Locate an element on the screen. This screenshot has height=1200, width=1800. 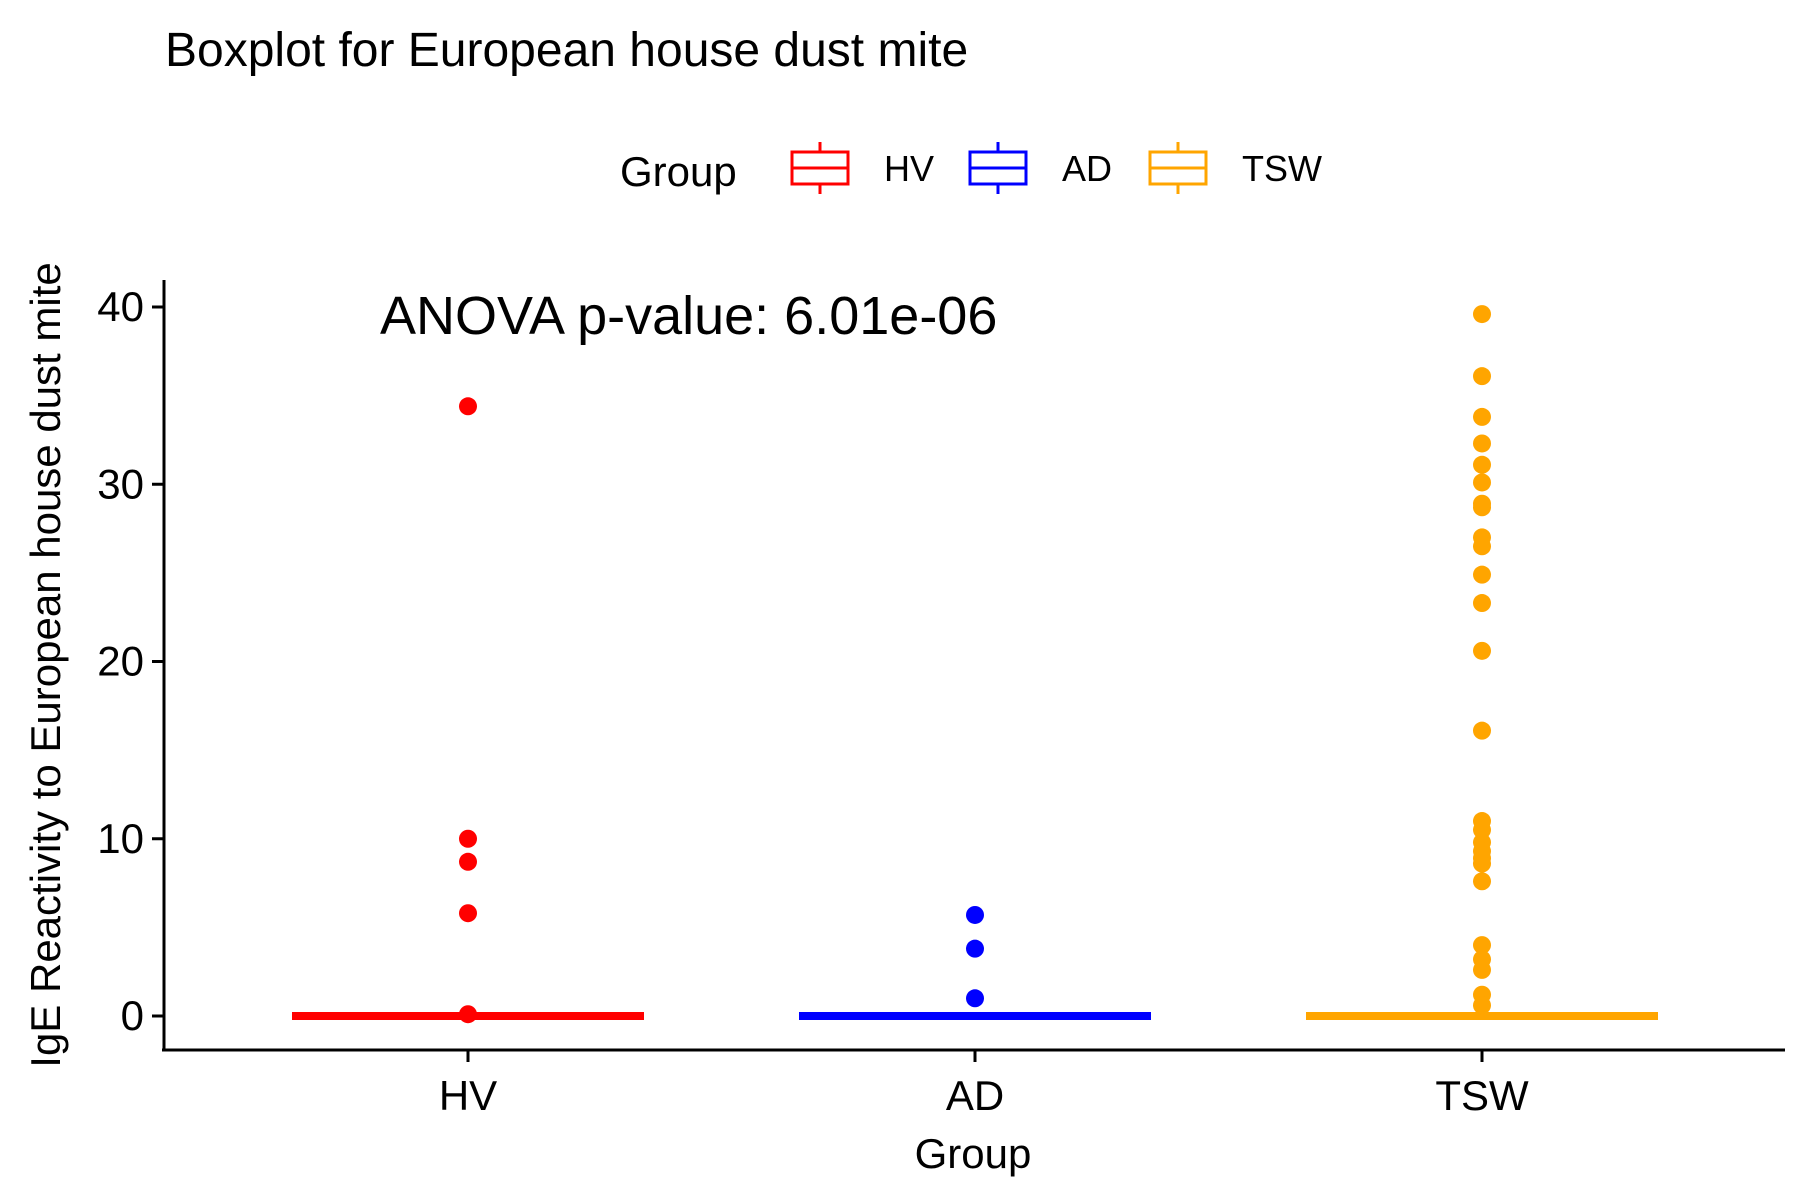
y-tick-label: 0 is located at coordinates (132, 1015).